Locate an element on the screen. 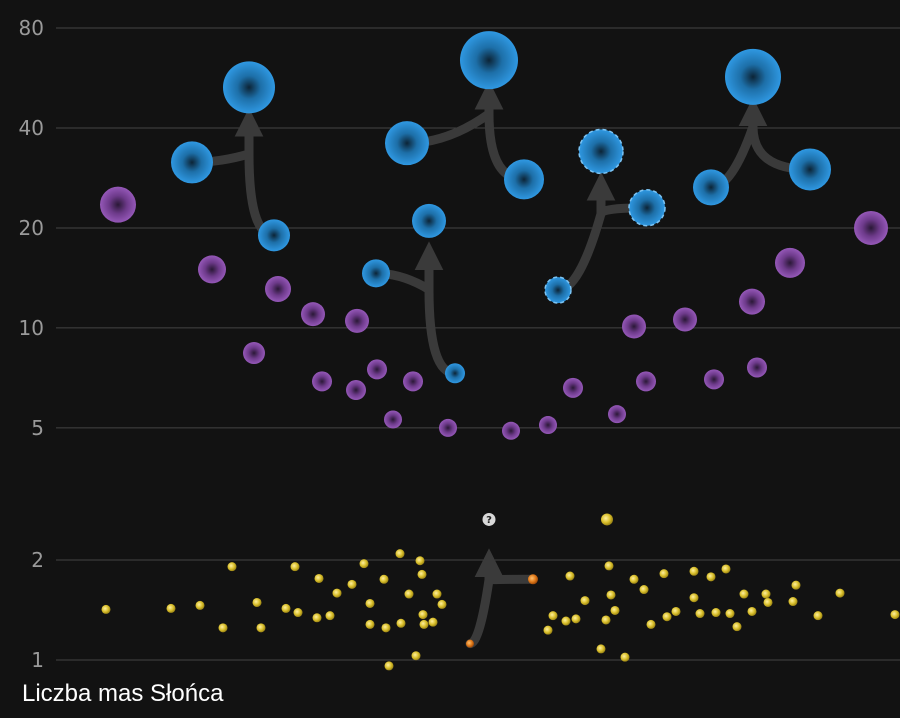  unknown-marker is located at coordinates (489, 519).